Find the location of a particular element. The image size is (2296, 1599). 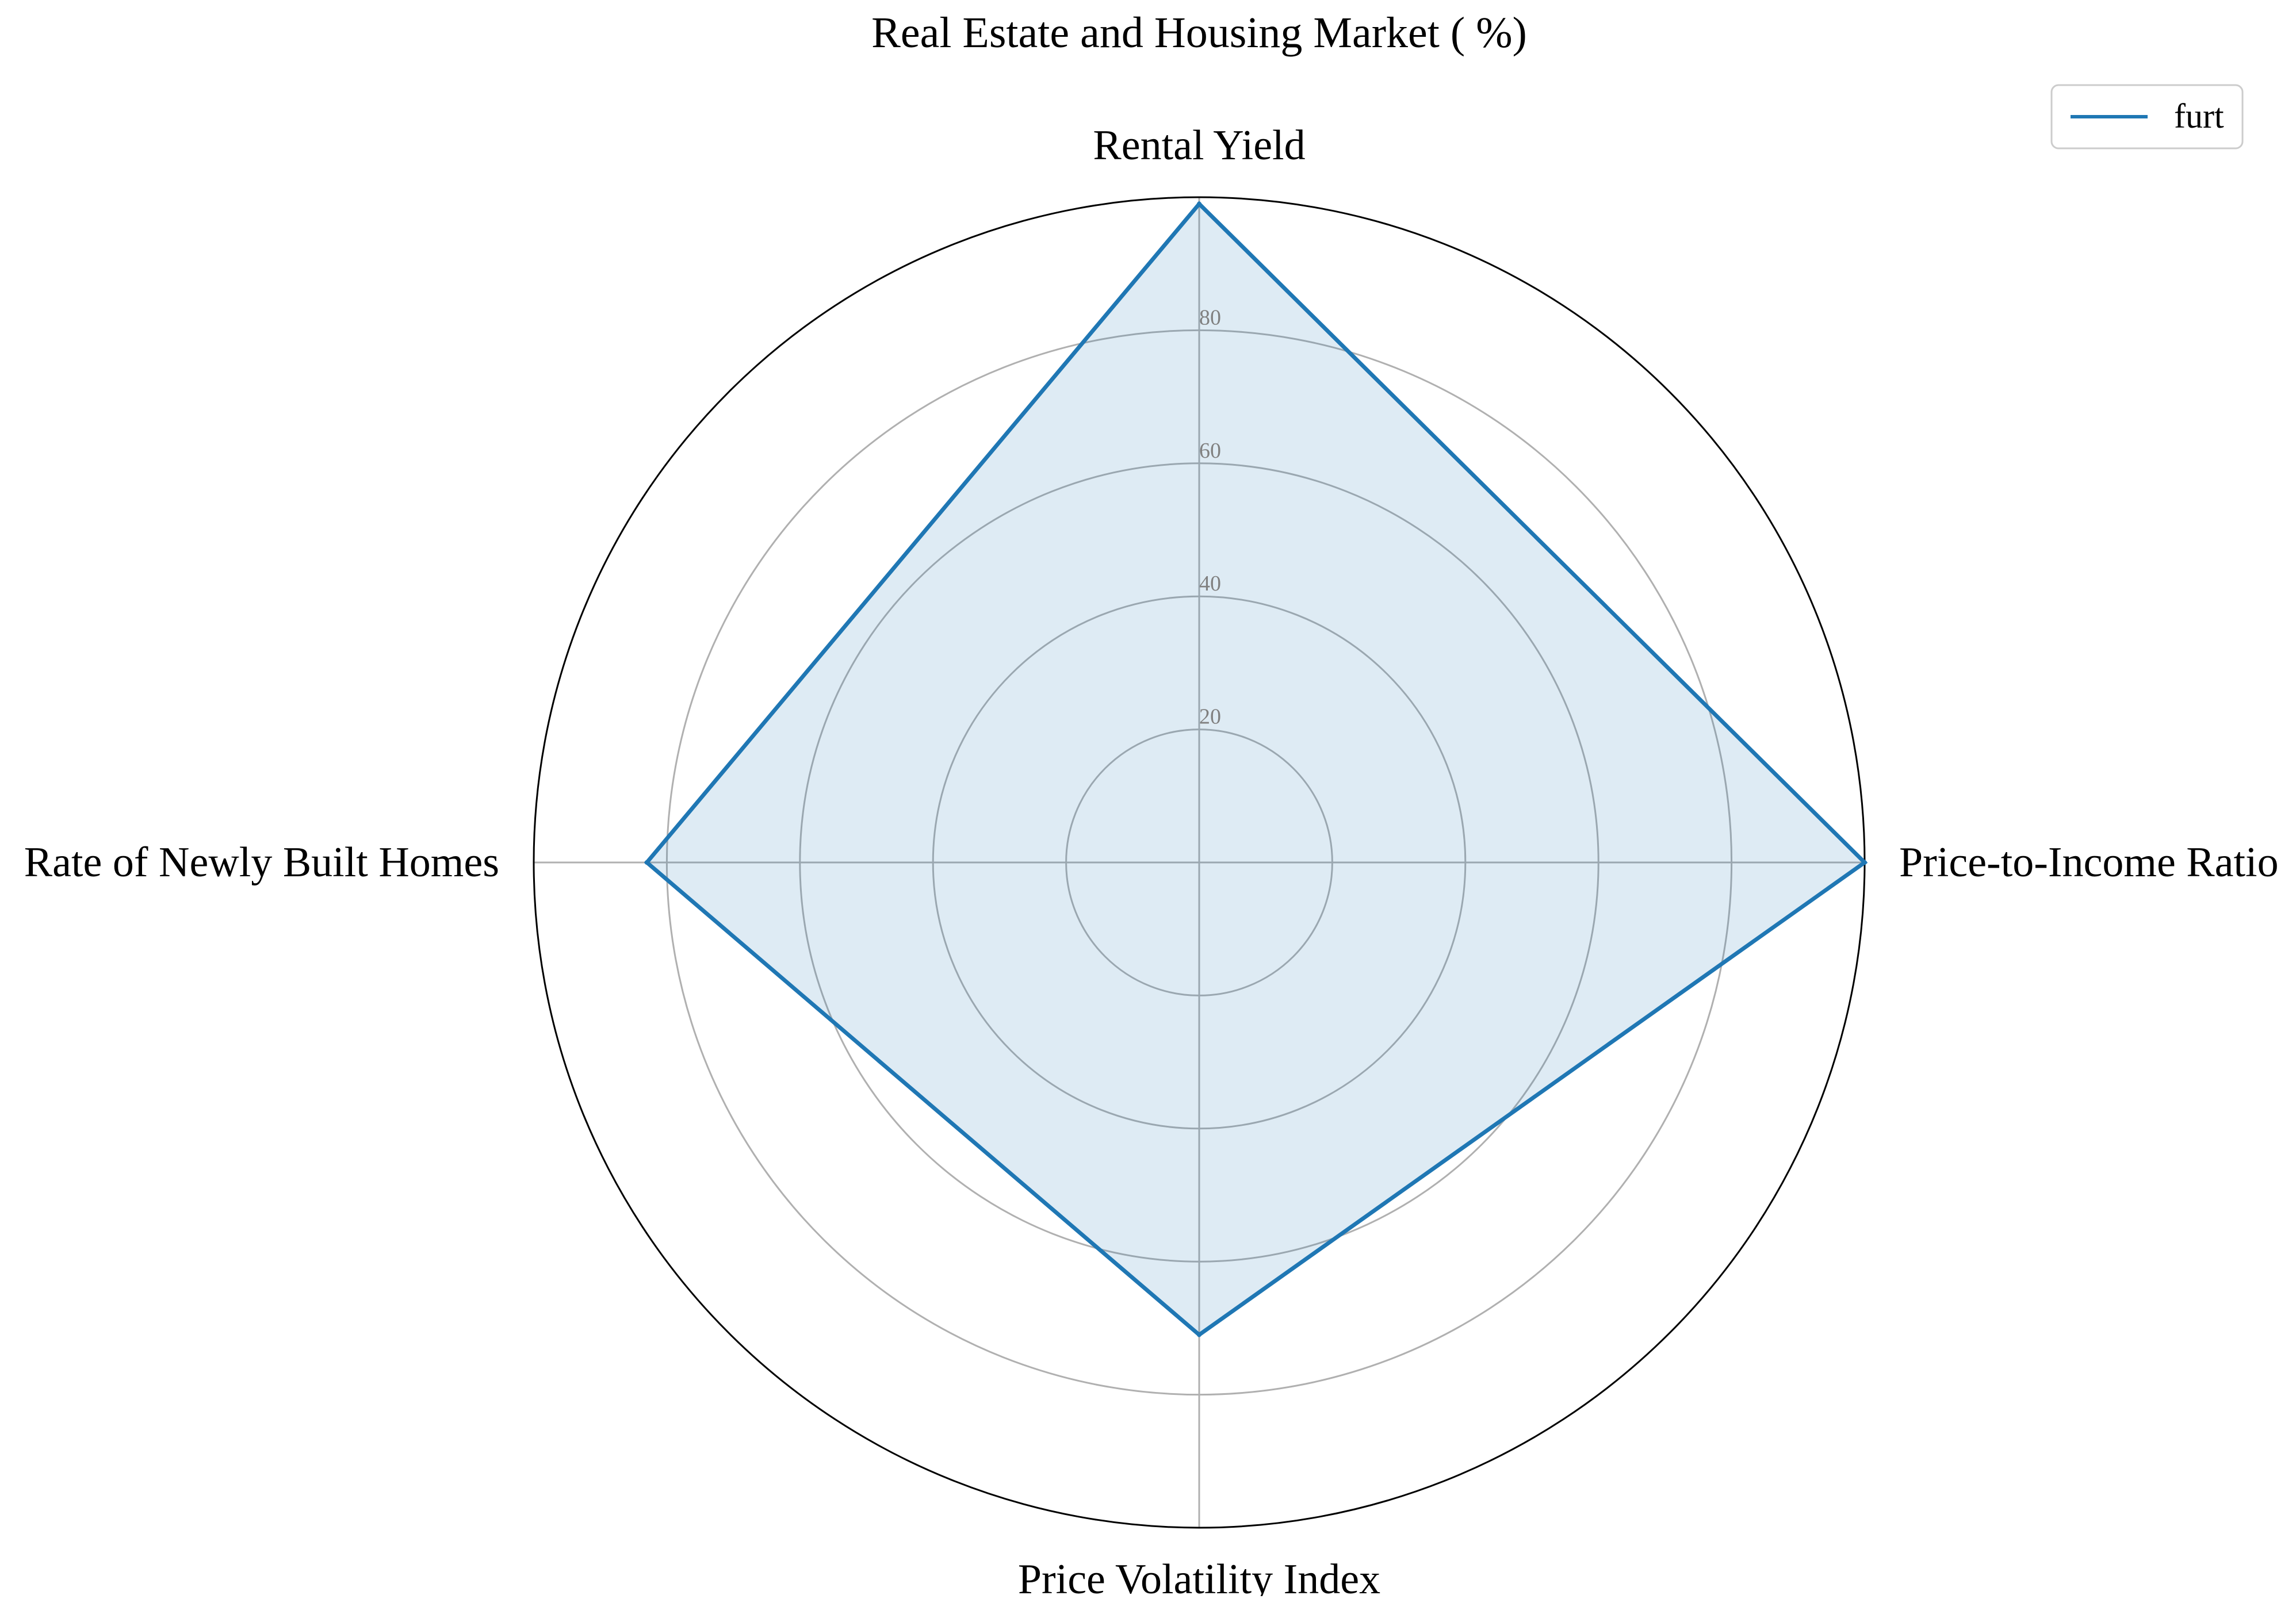

category-label-0: Rental Yield is located at coordinates (1199, 145).